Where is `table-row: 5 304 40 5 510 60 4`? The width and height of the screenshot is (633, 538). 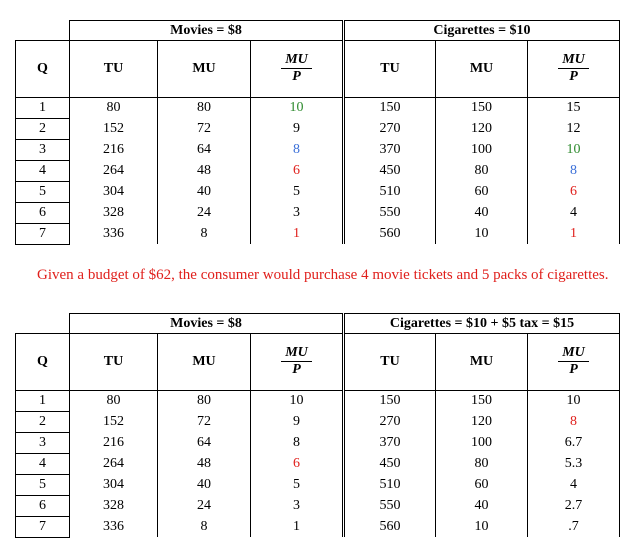
table-row: 5 304 40 5 510 60 4 is located at coordinates (317, 484).